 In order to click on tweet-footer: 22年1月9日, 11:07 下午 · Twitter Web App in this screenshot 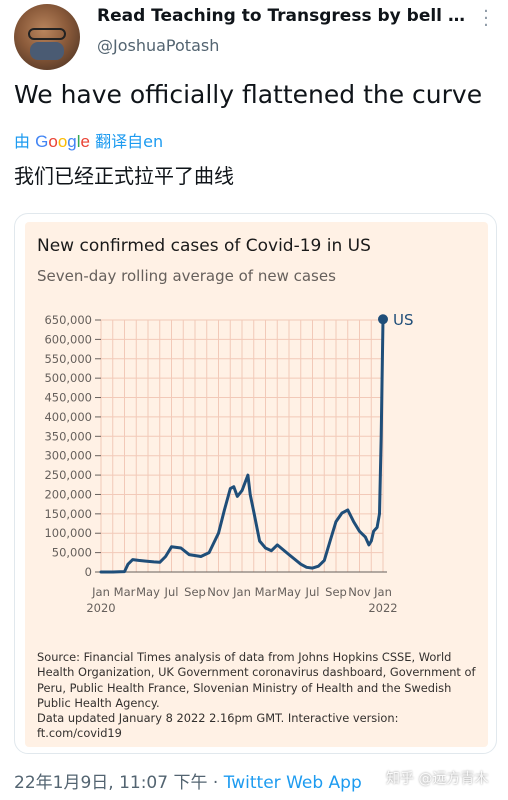, I will do `click(188, 780)`.